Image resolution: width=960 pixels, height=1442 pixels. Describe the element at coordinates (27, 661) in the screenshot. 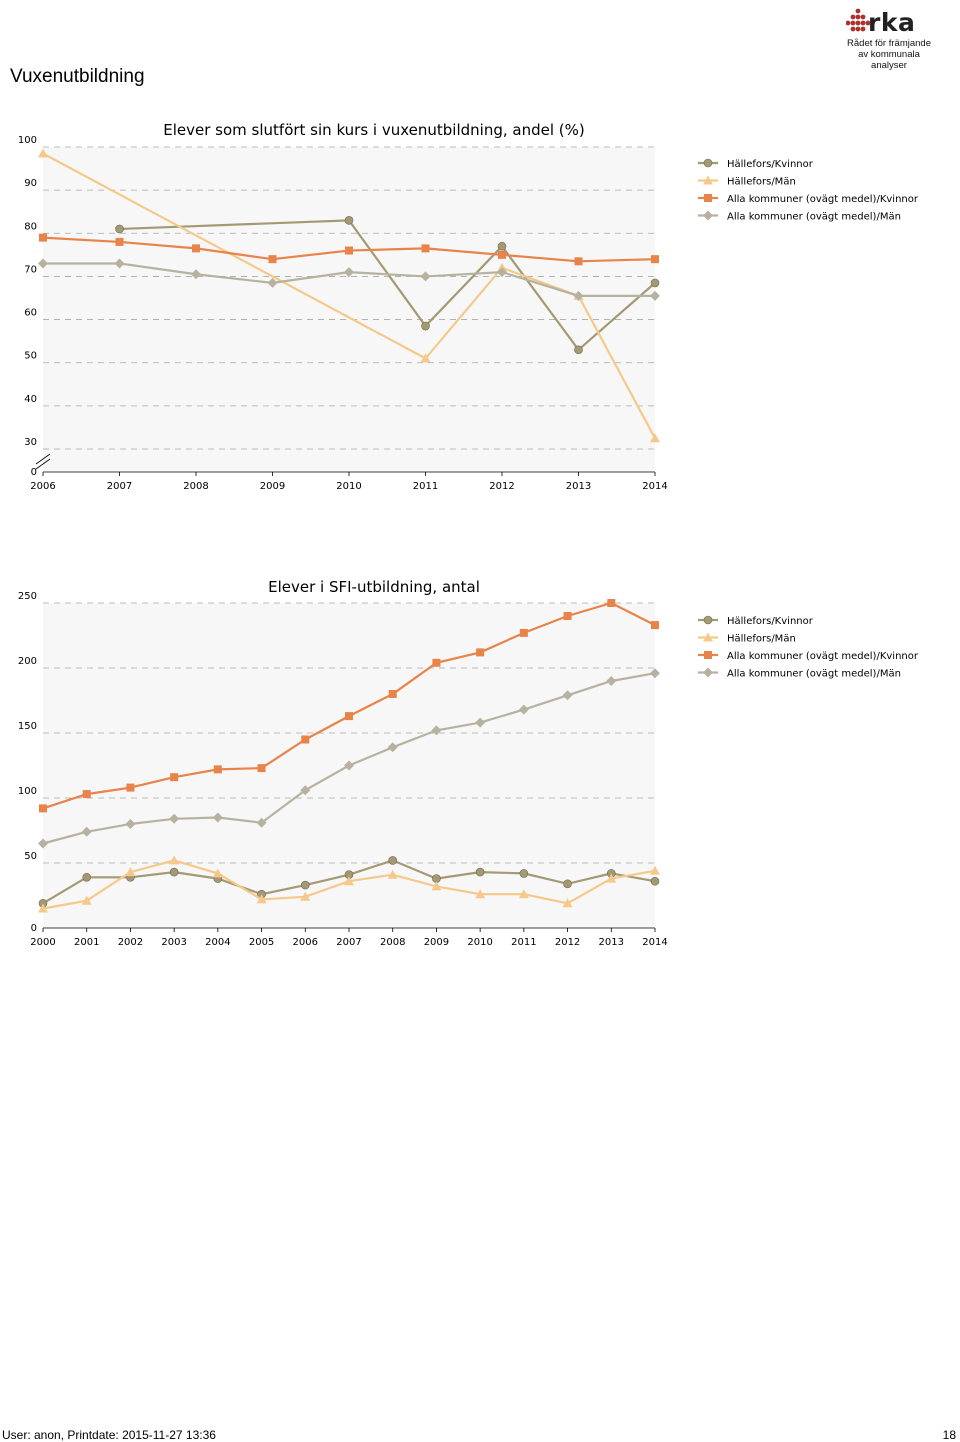

I see `y-tick-label: 200` at that location.